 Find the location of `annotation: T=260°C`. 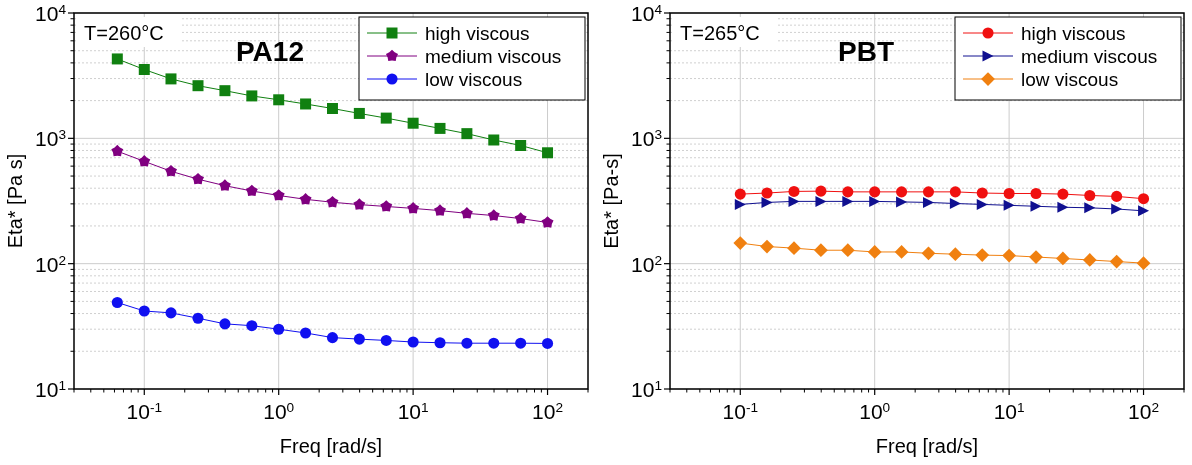

annotation: T=260°C is located at coordinates (124, 33).